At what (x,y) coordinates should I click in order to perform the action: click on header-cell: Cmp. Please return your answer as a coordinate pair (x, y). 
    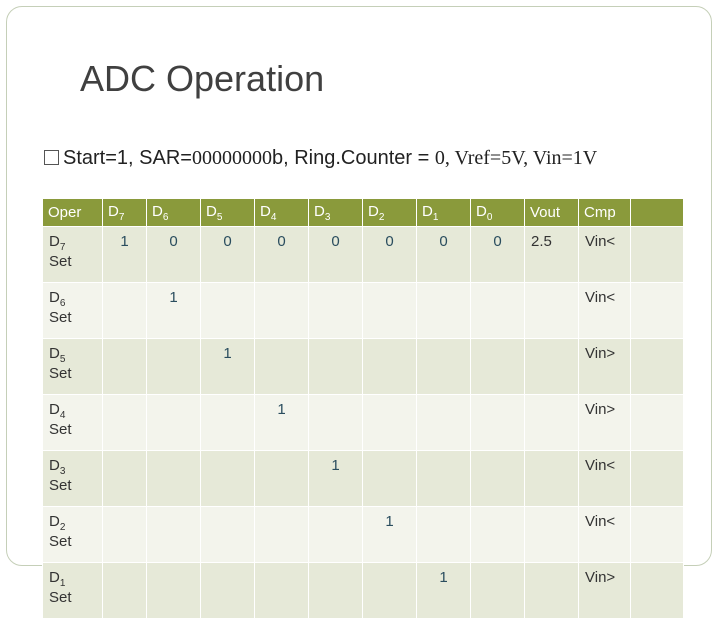
    Looking at the image, I should click on (604, 212).